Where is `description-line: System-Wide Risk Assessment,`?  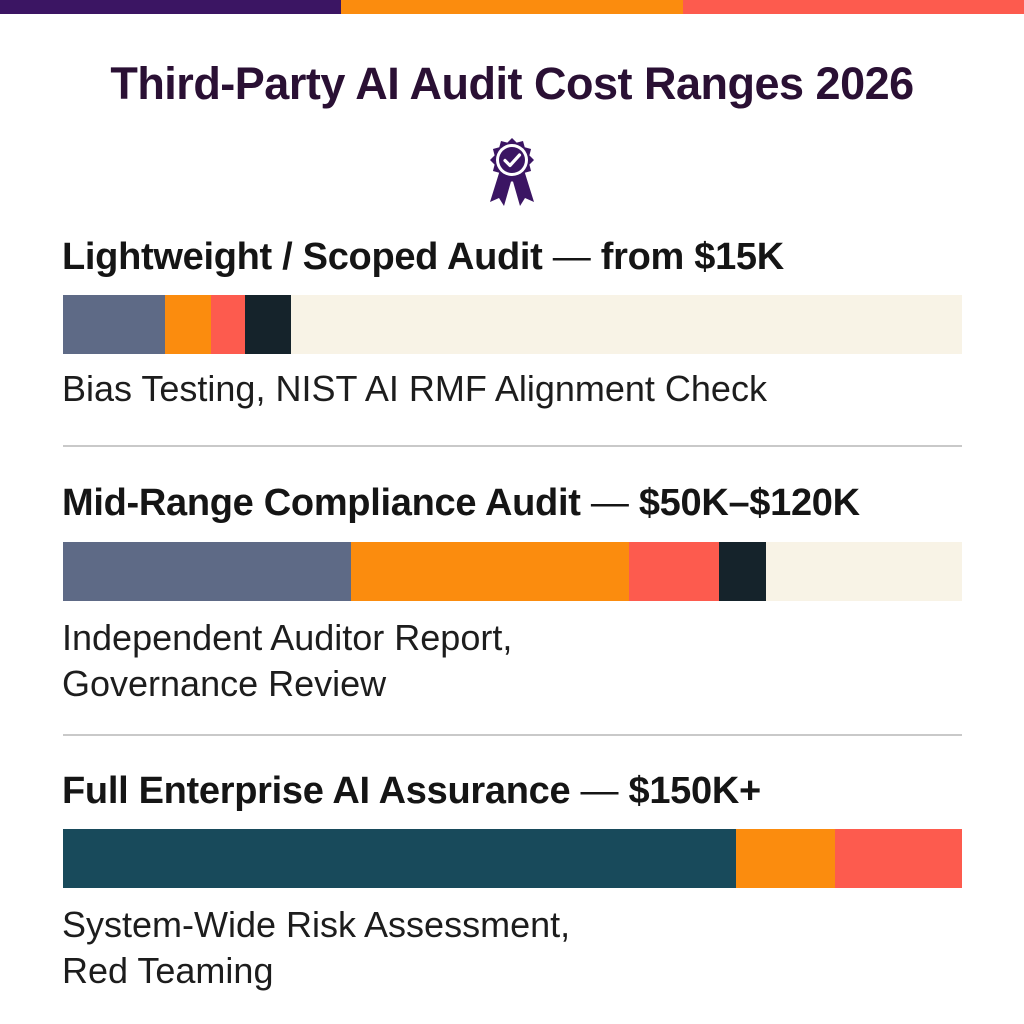 description-line: System-Wide Risk Assessment, is located at coordinates (316, 924).